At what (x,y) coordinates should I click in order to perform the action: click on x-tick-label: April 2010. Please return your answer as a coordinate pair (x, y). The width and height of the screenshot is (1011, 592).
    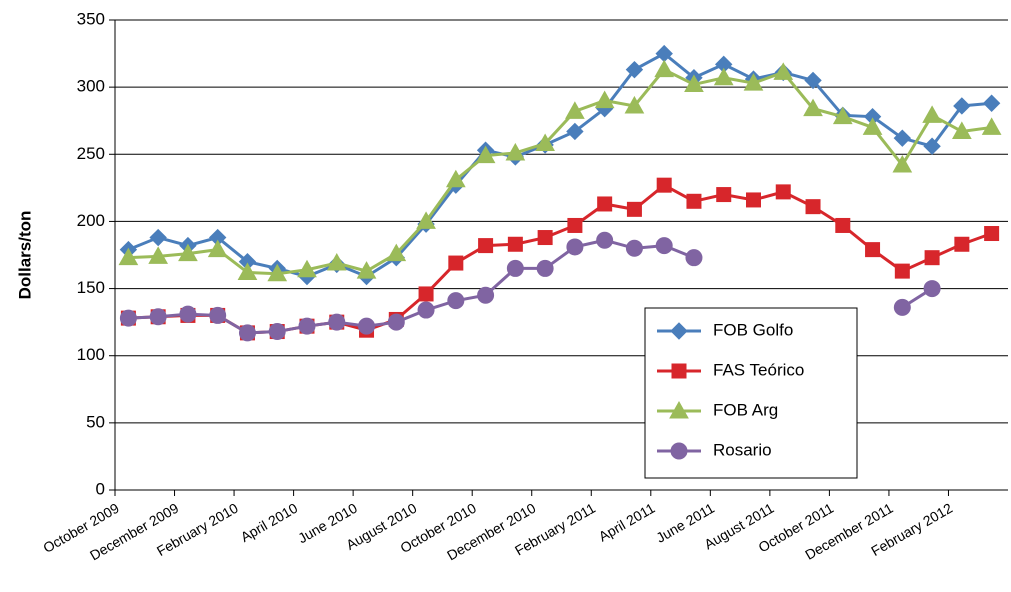
    Looking at the image, I should click on (269, 522).